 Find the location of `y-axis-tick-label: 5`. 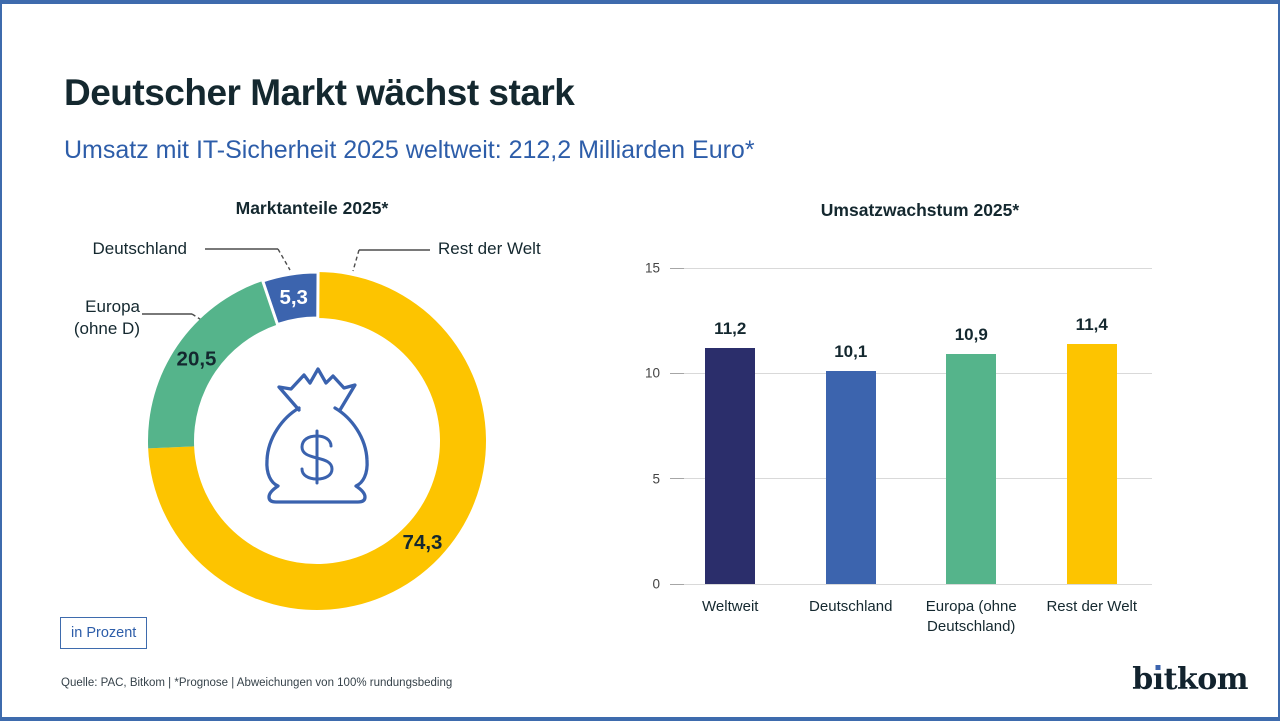

y-axis-tick-label: 5 is located at coordinates (656, 479).